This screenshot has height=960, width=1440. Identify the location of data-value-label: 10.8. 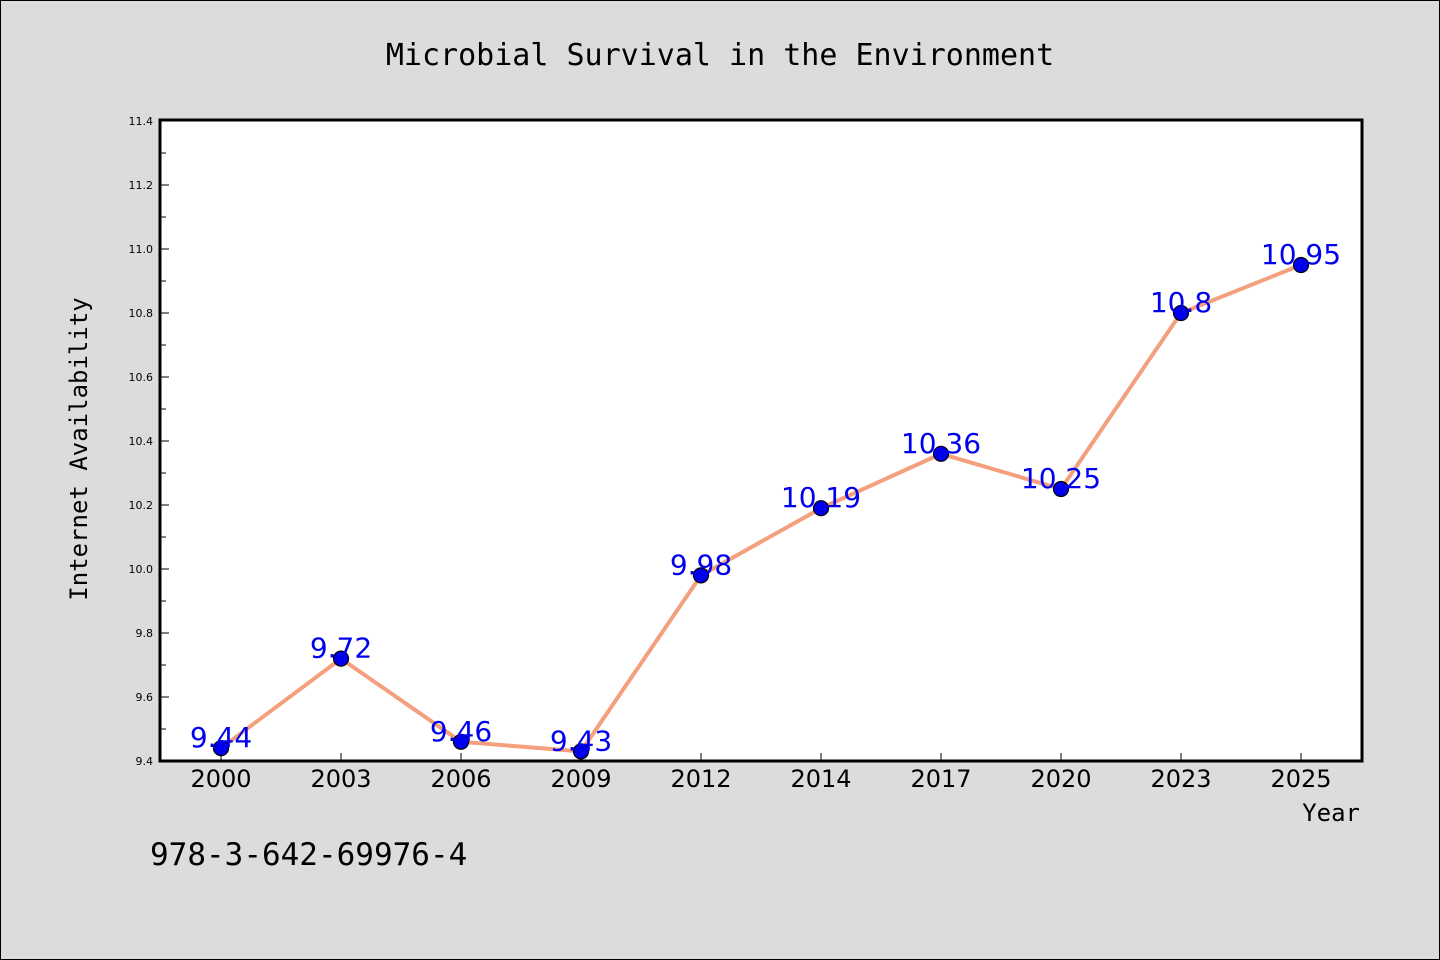
(1181, 302).